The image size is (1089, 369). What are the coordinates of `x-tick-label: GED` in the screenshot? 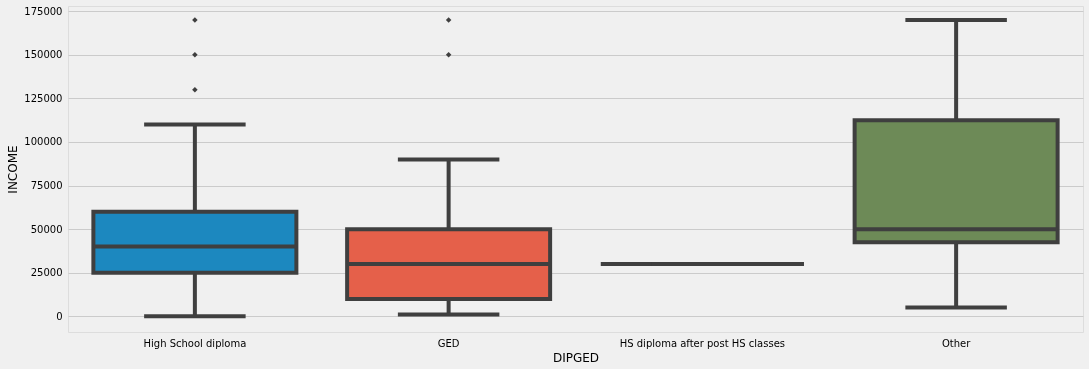 It's located at (448, 343).